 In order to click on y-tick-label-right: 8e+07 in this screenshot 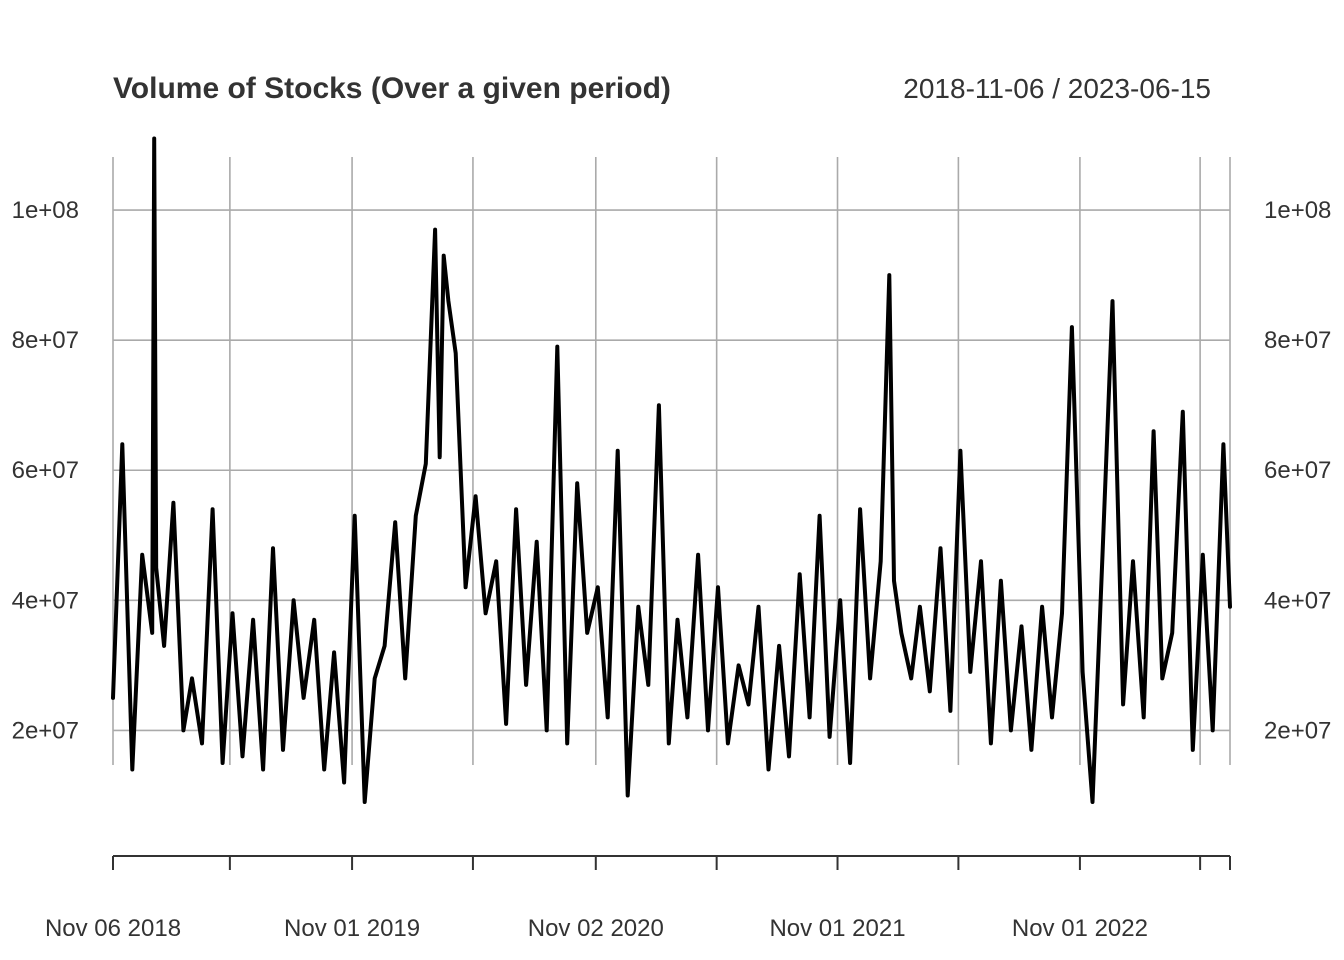, I will do `click(1297, 340)`.